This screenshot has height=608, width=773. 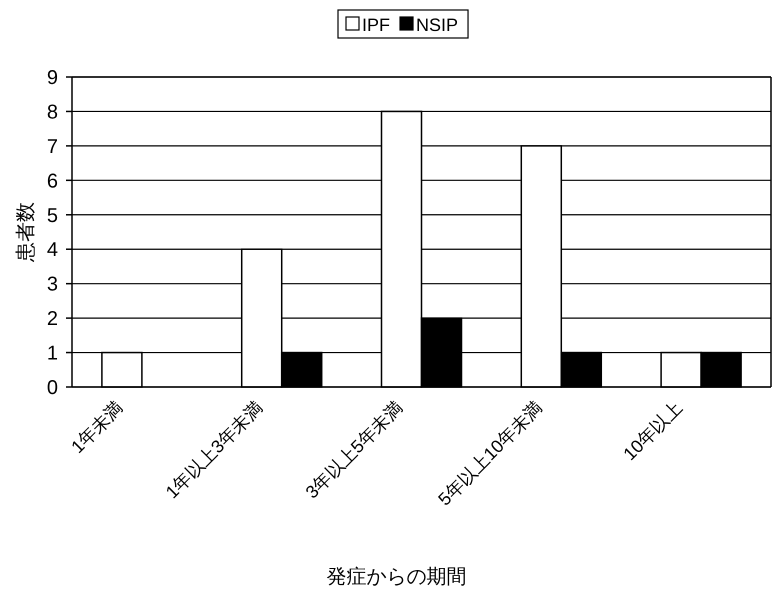 I want to click on y-tick-label: 7, so click(x=52, y=147).